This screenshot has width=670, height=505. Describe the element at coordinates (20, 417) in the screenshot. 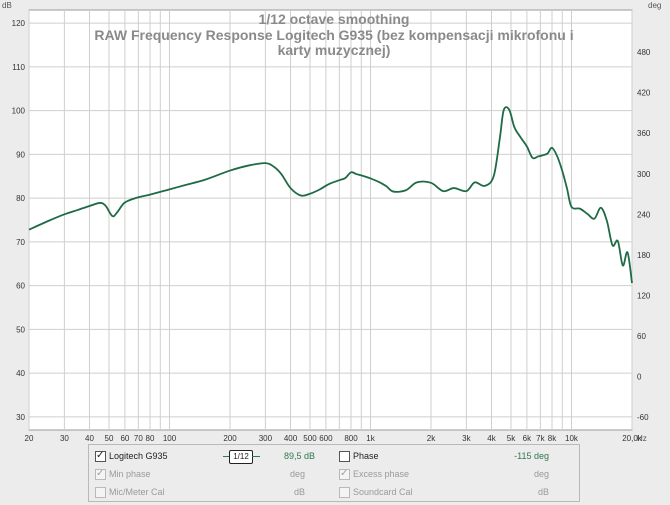

I see `y-tick-label: 30` at that location.